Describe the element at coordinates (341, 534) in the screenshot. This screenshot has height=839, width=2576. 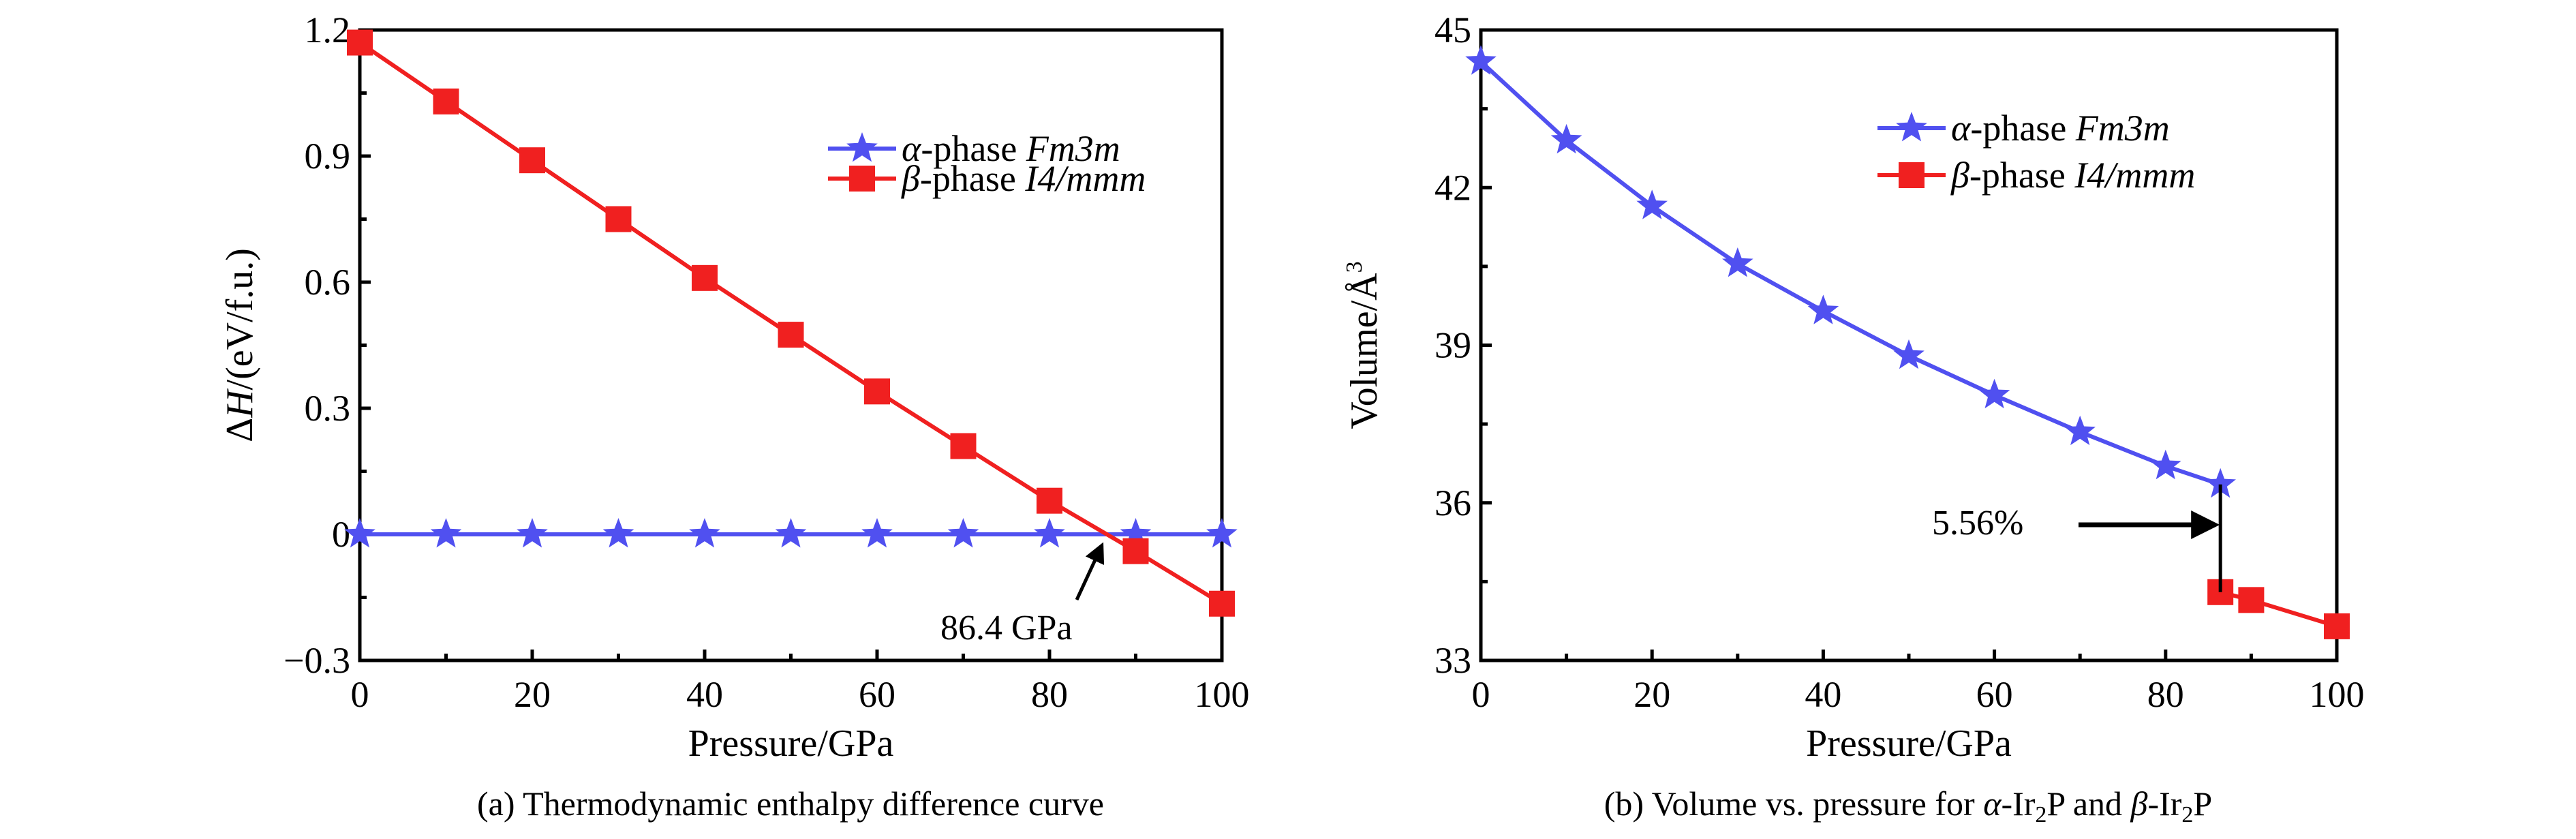
I see `y-tick-label: 0` at that location.